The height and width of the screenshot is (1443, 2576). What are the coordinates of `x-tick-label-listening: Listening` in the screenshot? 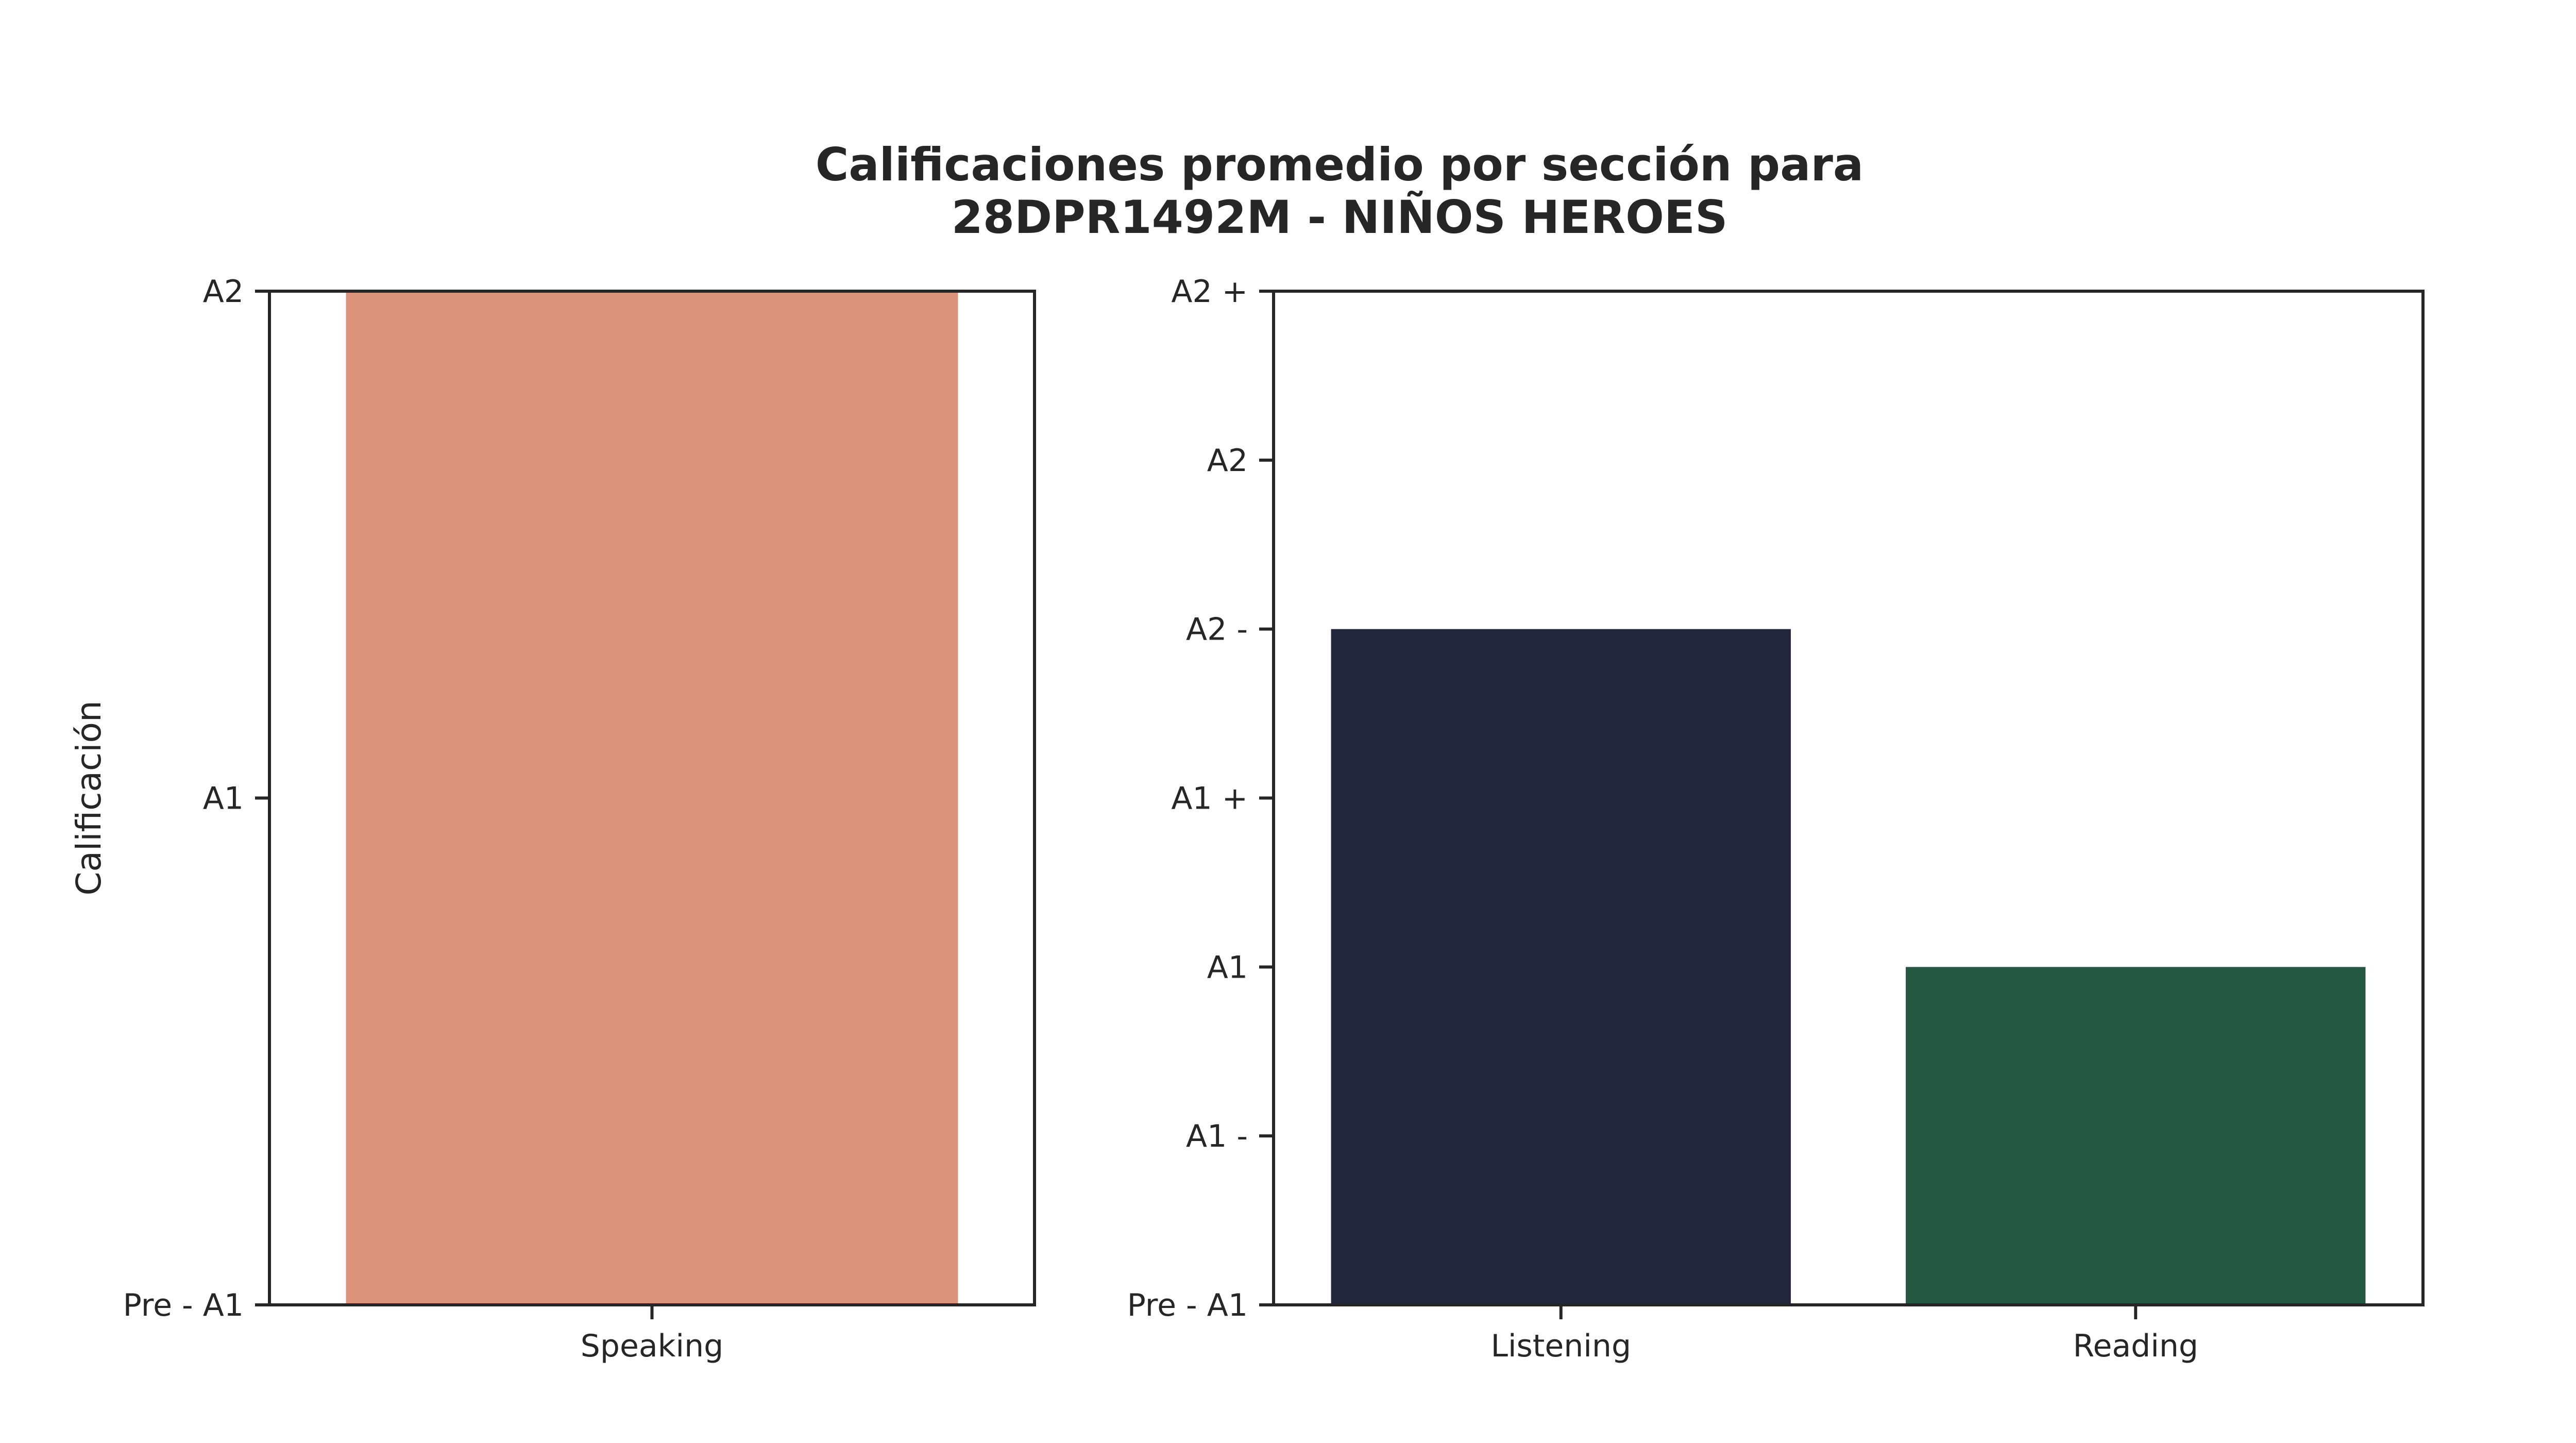 It's located at (1560, 1346).